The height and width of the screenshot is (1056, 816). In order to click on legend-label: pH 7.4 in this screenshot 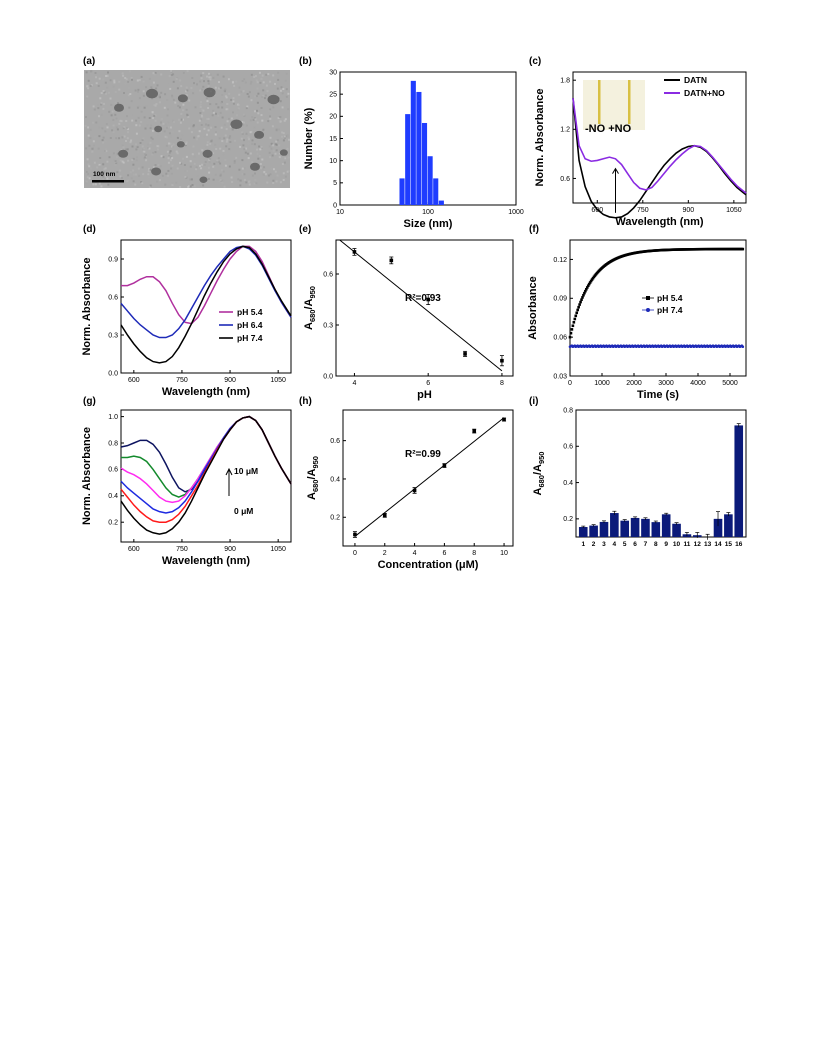, I will do `click(670, 310)`.